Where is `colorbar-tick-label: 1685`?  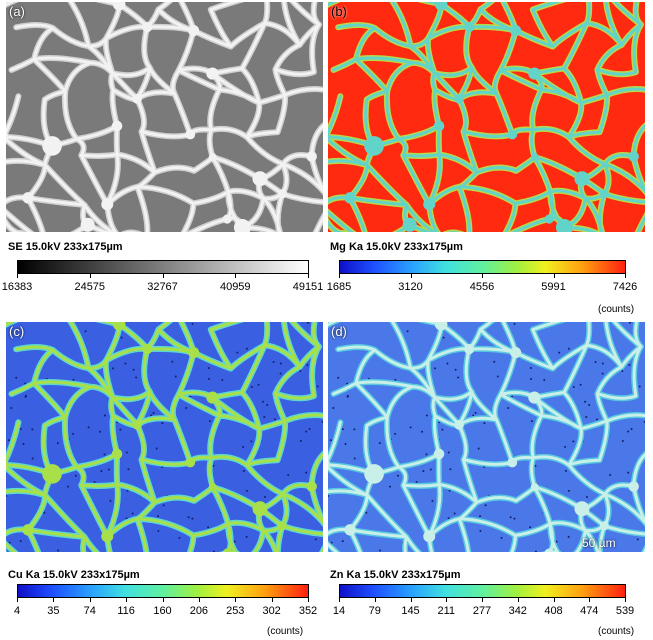 colorbar-tick-label: 1685 is located at coordinates (339, 287).